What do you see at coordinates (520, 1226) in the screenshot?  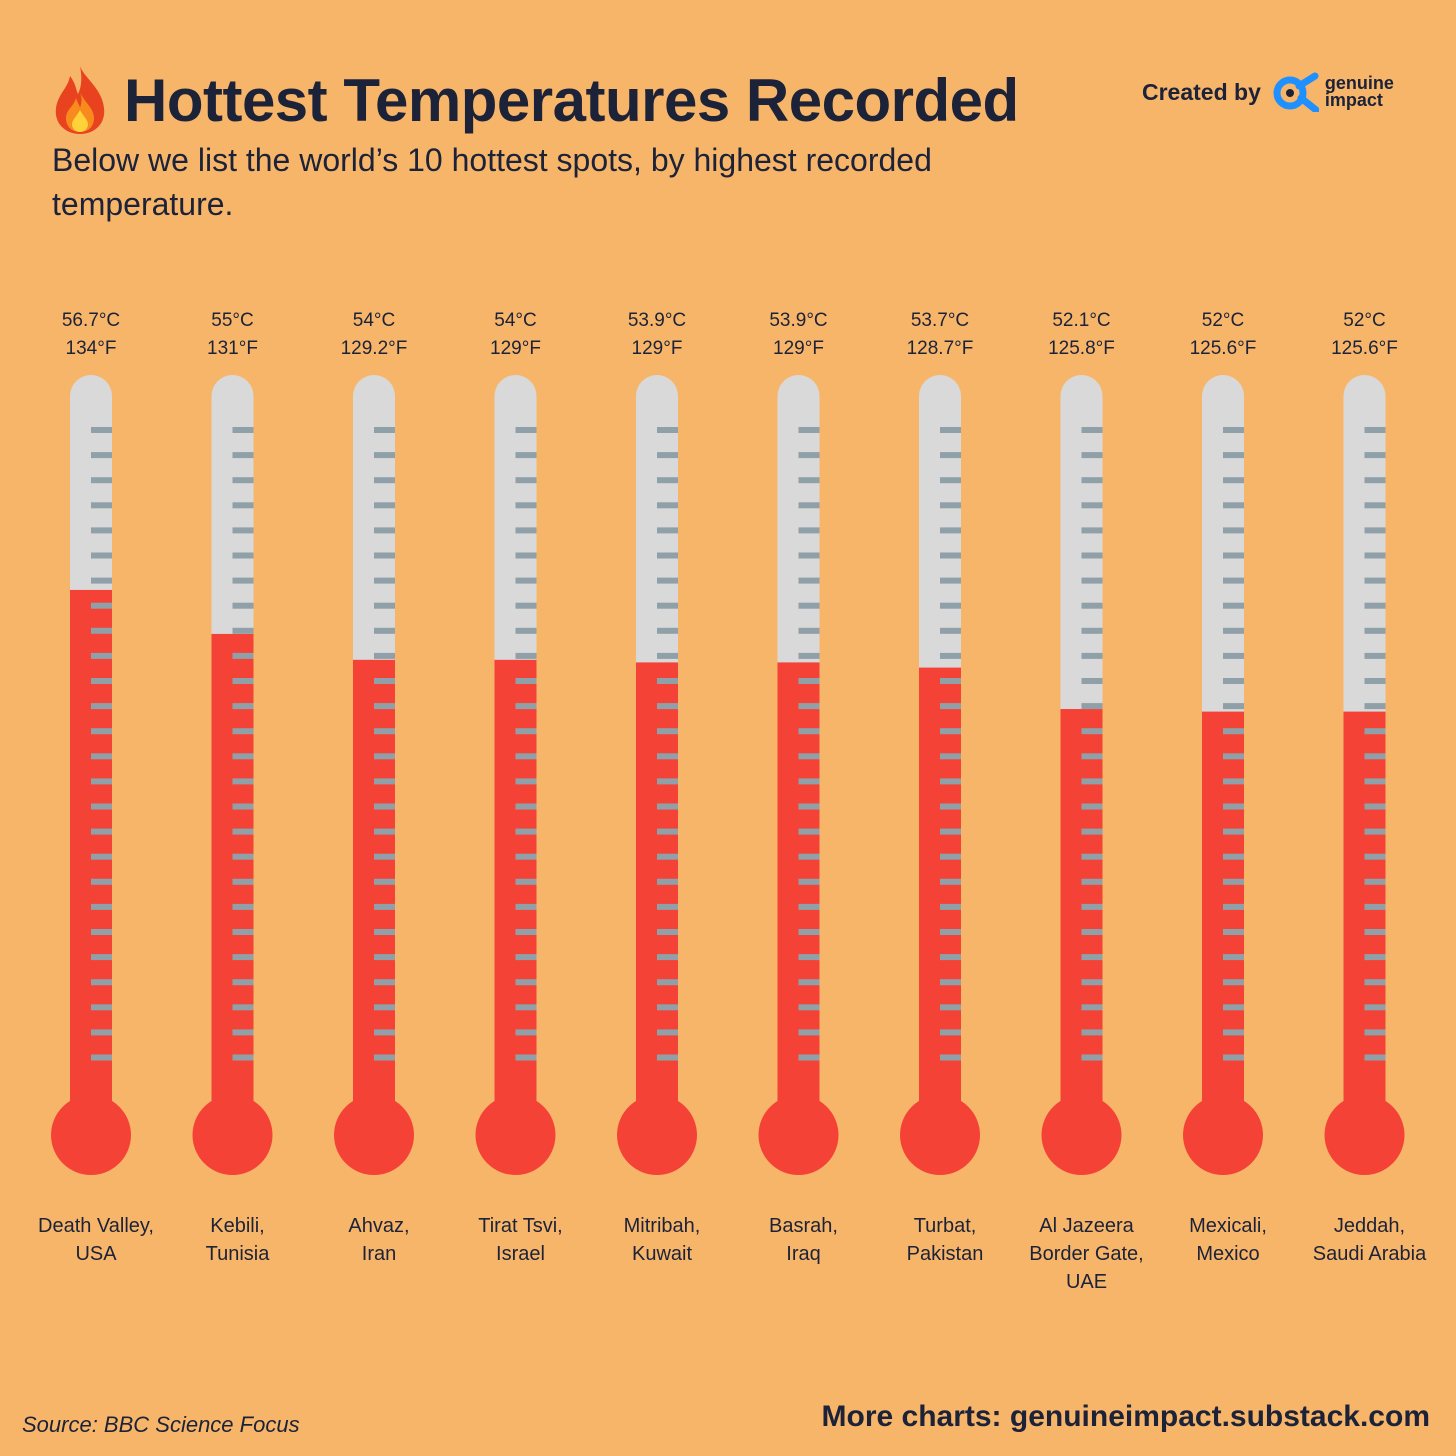 I see `location-label: Tirat Tsvi,` at bounding box center [520, 1226].